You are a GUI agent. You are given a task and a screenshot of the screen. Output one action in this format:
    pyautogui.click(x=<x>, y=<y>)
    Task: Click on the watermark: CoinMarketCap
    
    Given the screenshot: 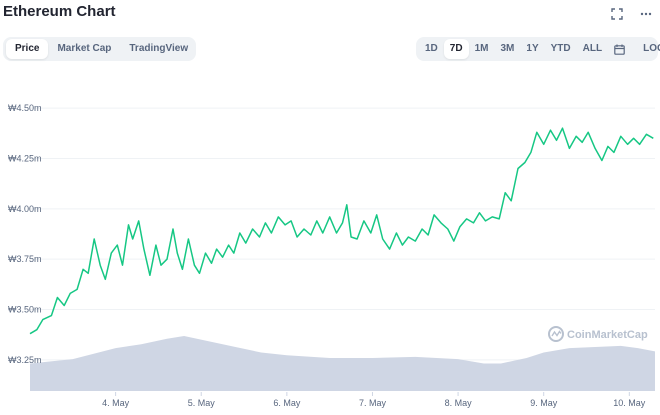 What is the action you would take?
    pyautogui.click(x=598, y=334)
    